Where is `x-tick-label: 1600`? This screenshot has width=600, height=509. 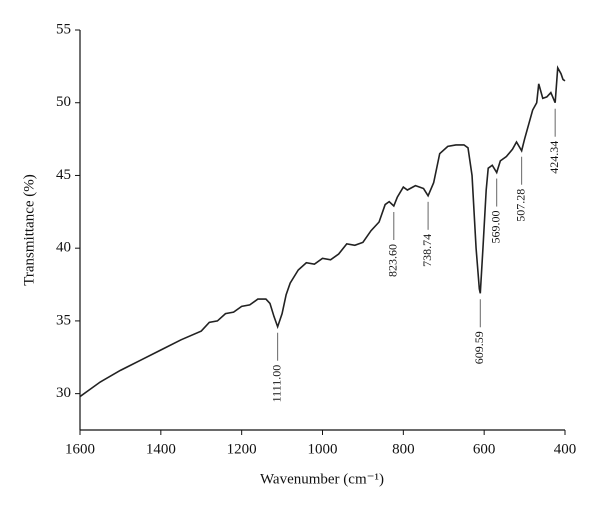 x-tick-label: 1600 is located at coordinates (80, 449).